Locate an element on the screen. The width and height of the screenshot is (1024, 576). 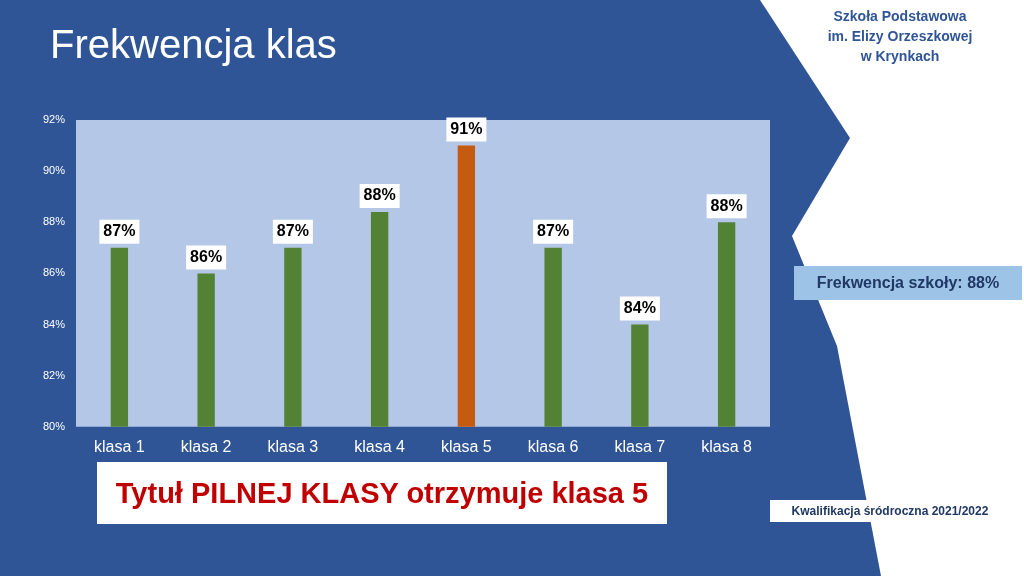
text: Szkoła Podstawowa im. Elizy Orzeszkowej w Krynkach is located at coordinates (900, 36).